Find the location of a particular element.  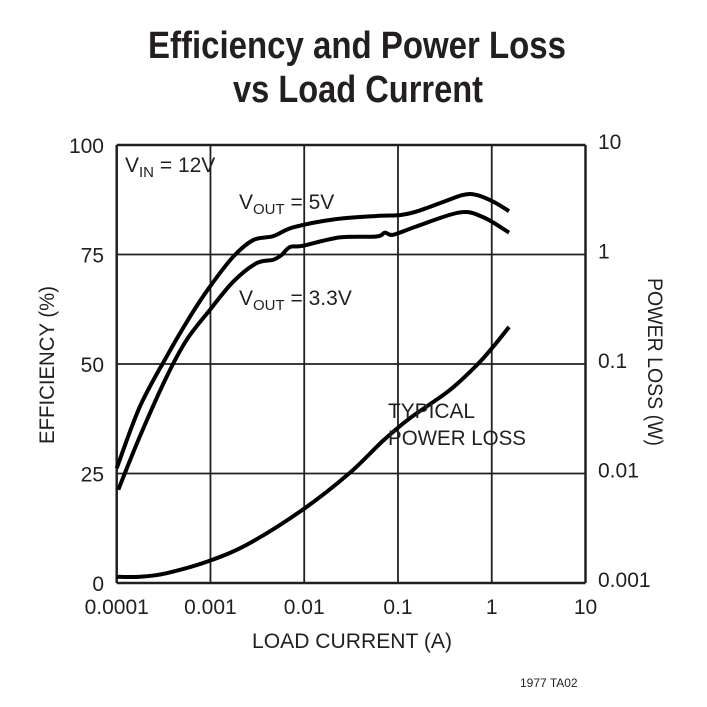

x-tick-label: 10 is located at coordinates (585, 607).